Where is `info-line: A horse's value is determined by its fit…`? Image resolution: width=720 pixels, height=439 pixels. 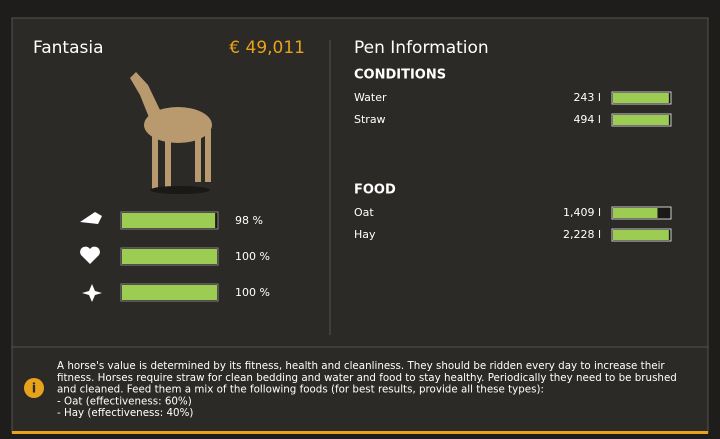
info-line: A horse's value is determined by its fit… is located at coordinates (361, 366).